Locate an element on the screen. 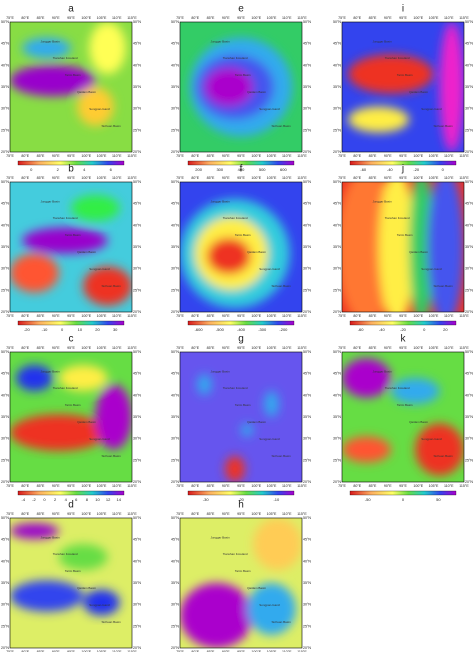  colorbar-tick-label: 12 is located at coordinates (108, 499).